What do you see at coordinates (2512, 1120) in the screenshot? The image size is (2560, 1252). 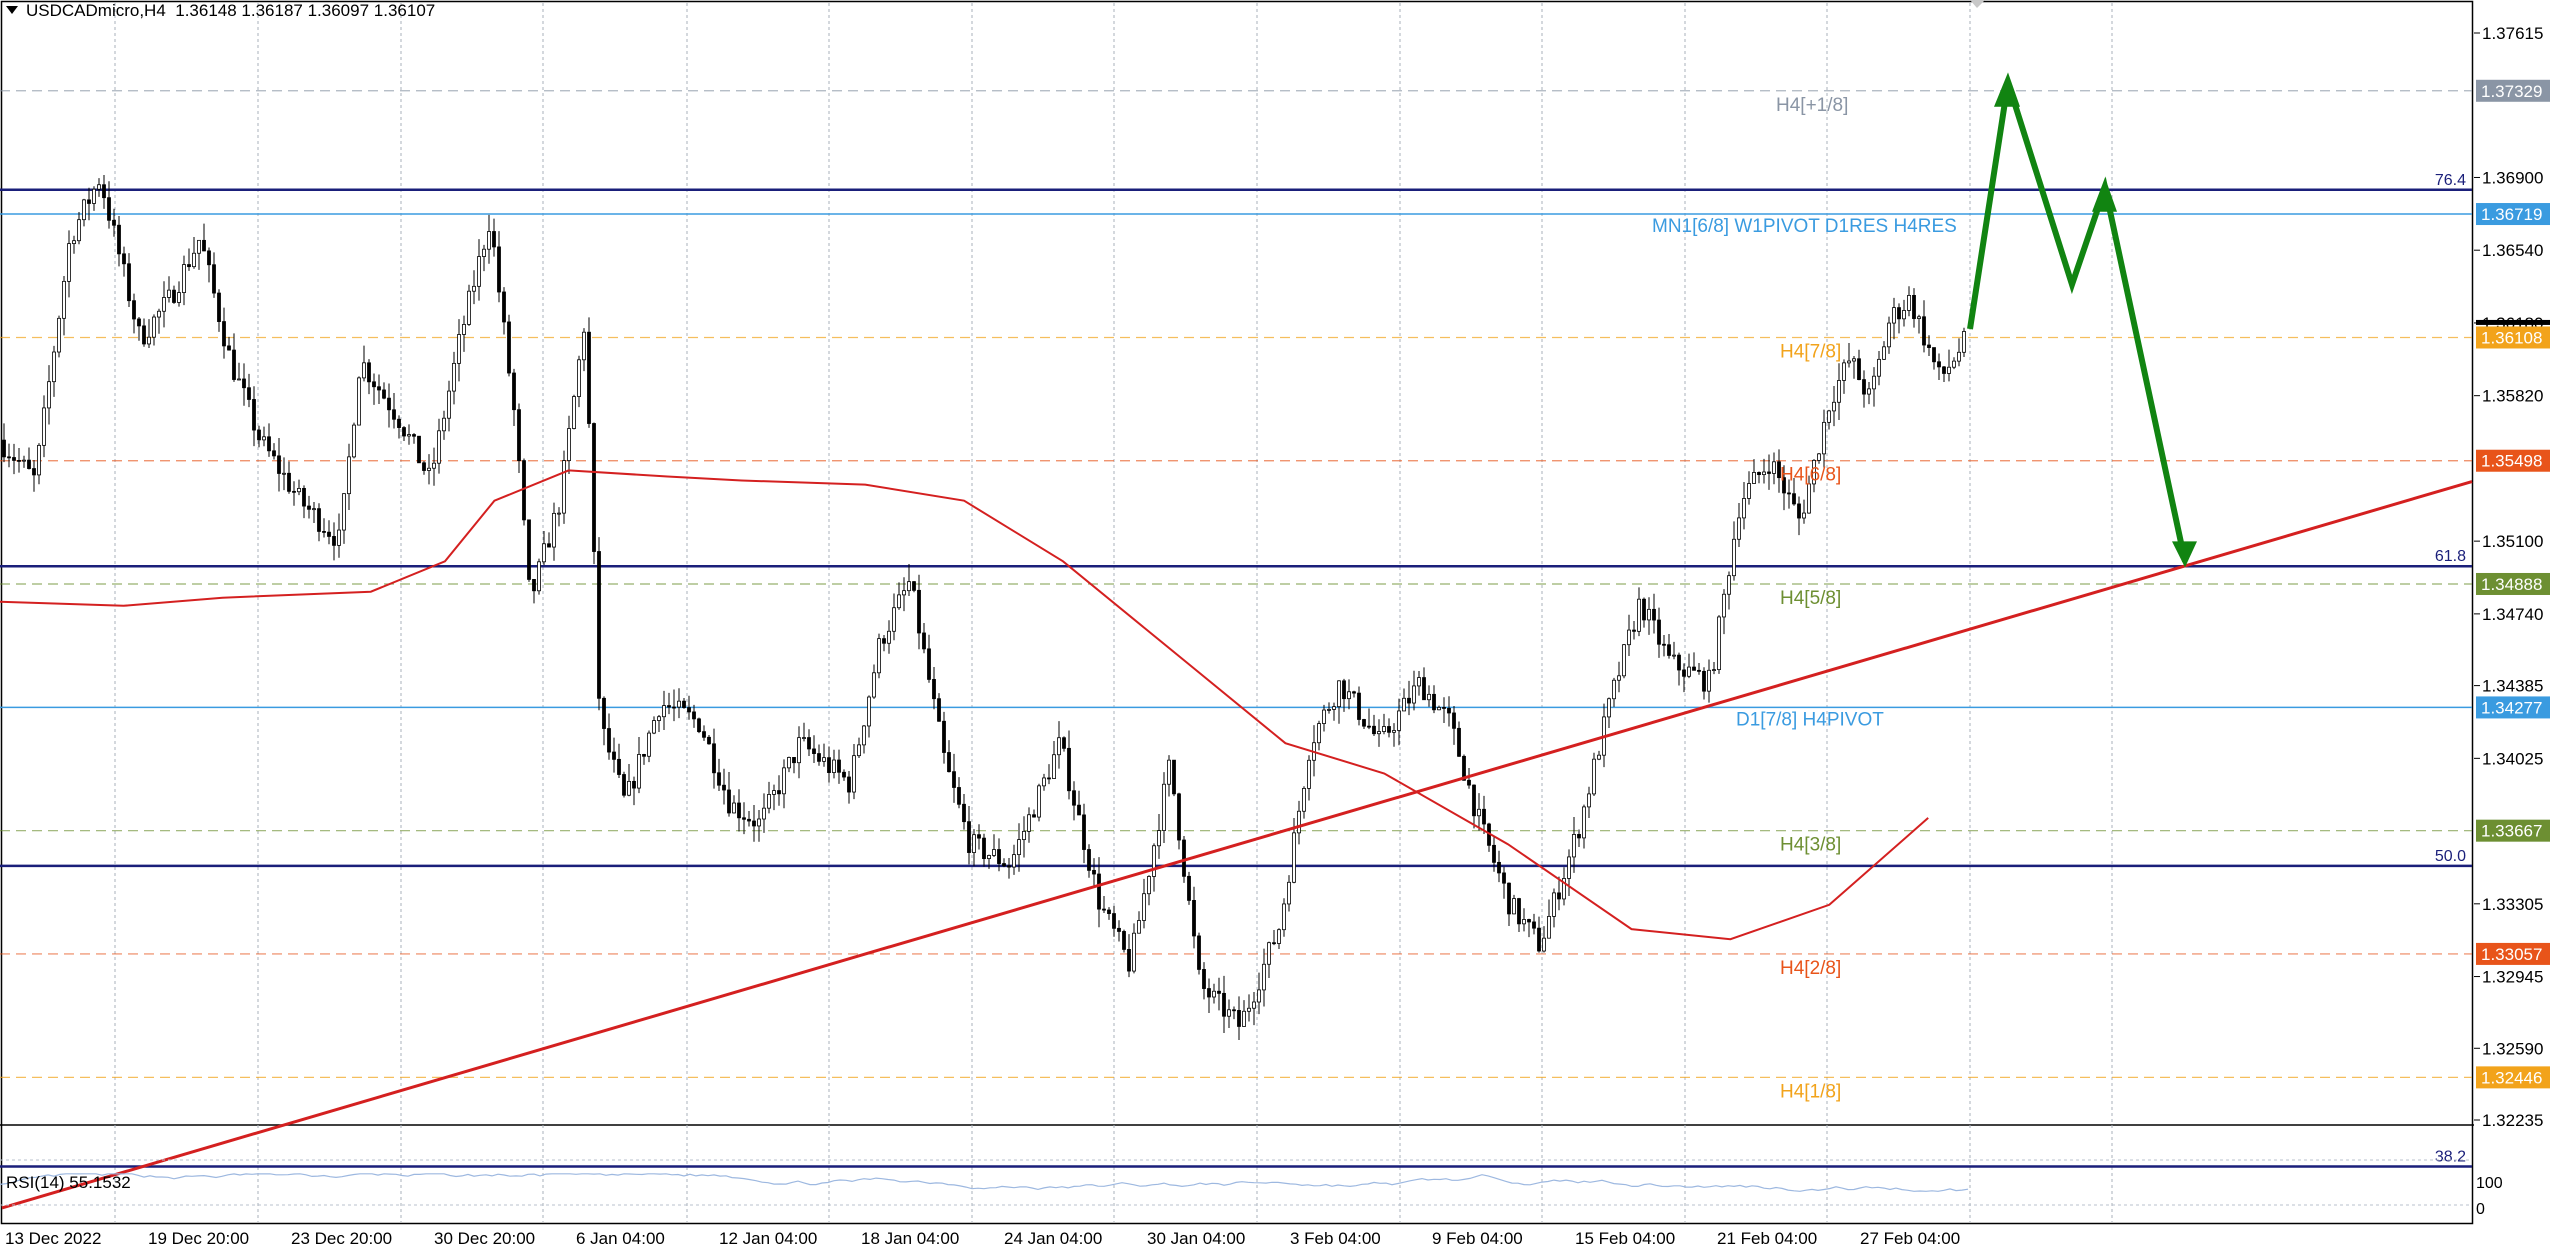 I see `price-tick-label: 1.32235` at bounding box center [2512, 1120].